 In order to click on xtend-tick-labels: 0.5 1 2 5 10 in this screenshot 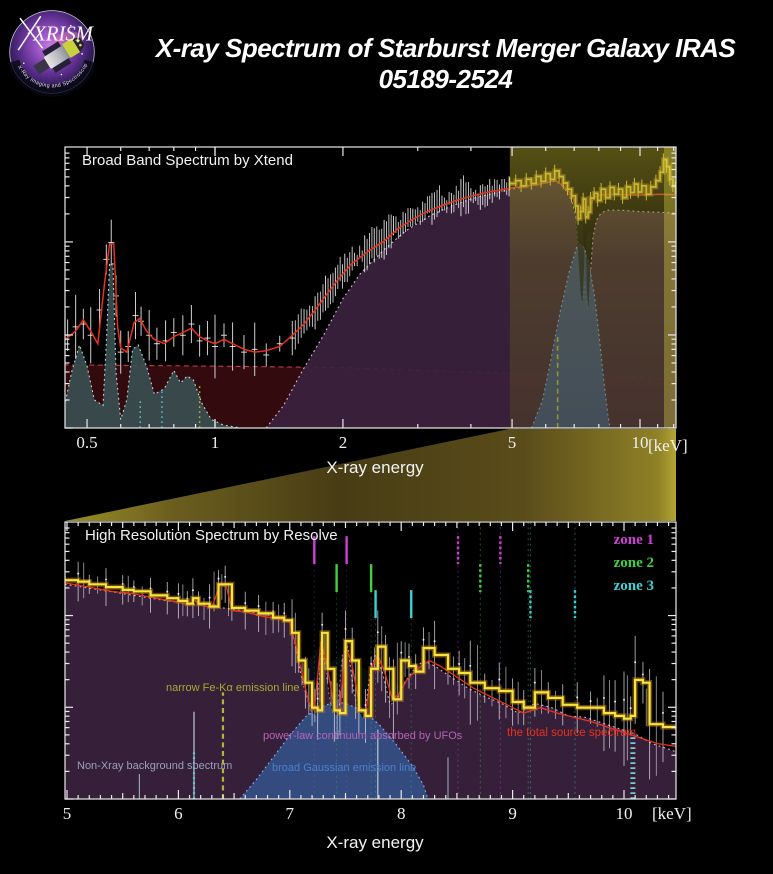, I will do `click(362, 442)`.